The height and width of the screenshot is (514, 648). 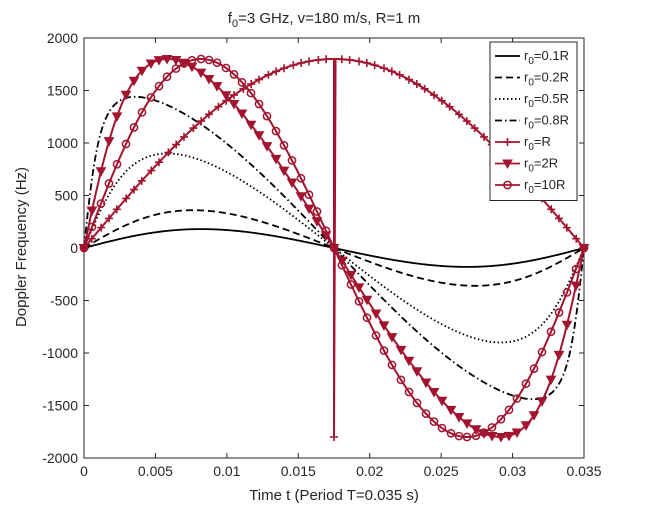 What do you see at coordinates (60, 406) in the screenshot?
I see `y-tick-label: -1500` at bounding box center [60, 406].